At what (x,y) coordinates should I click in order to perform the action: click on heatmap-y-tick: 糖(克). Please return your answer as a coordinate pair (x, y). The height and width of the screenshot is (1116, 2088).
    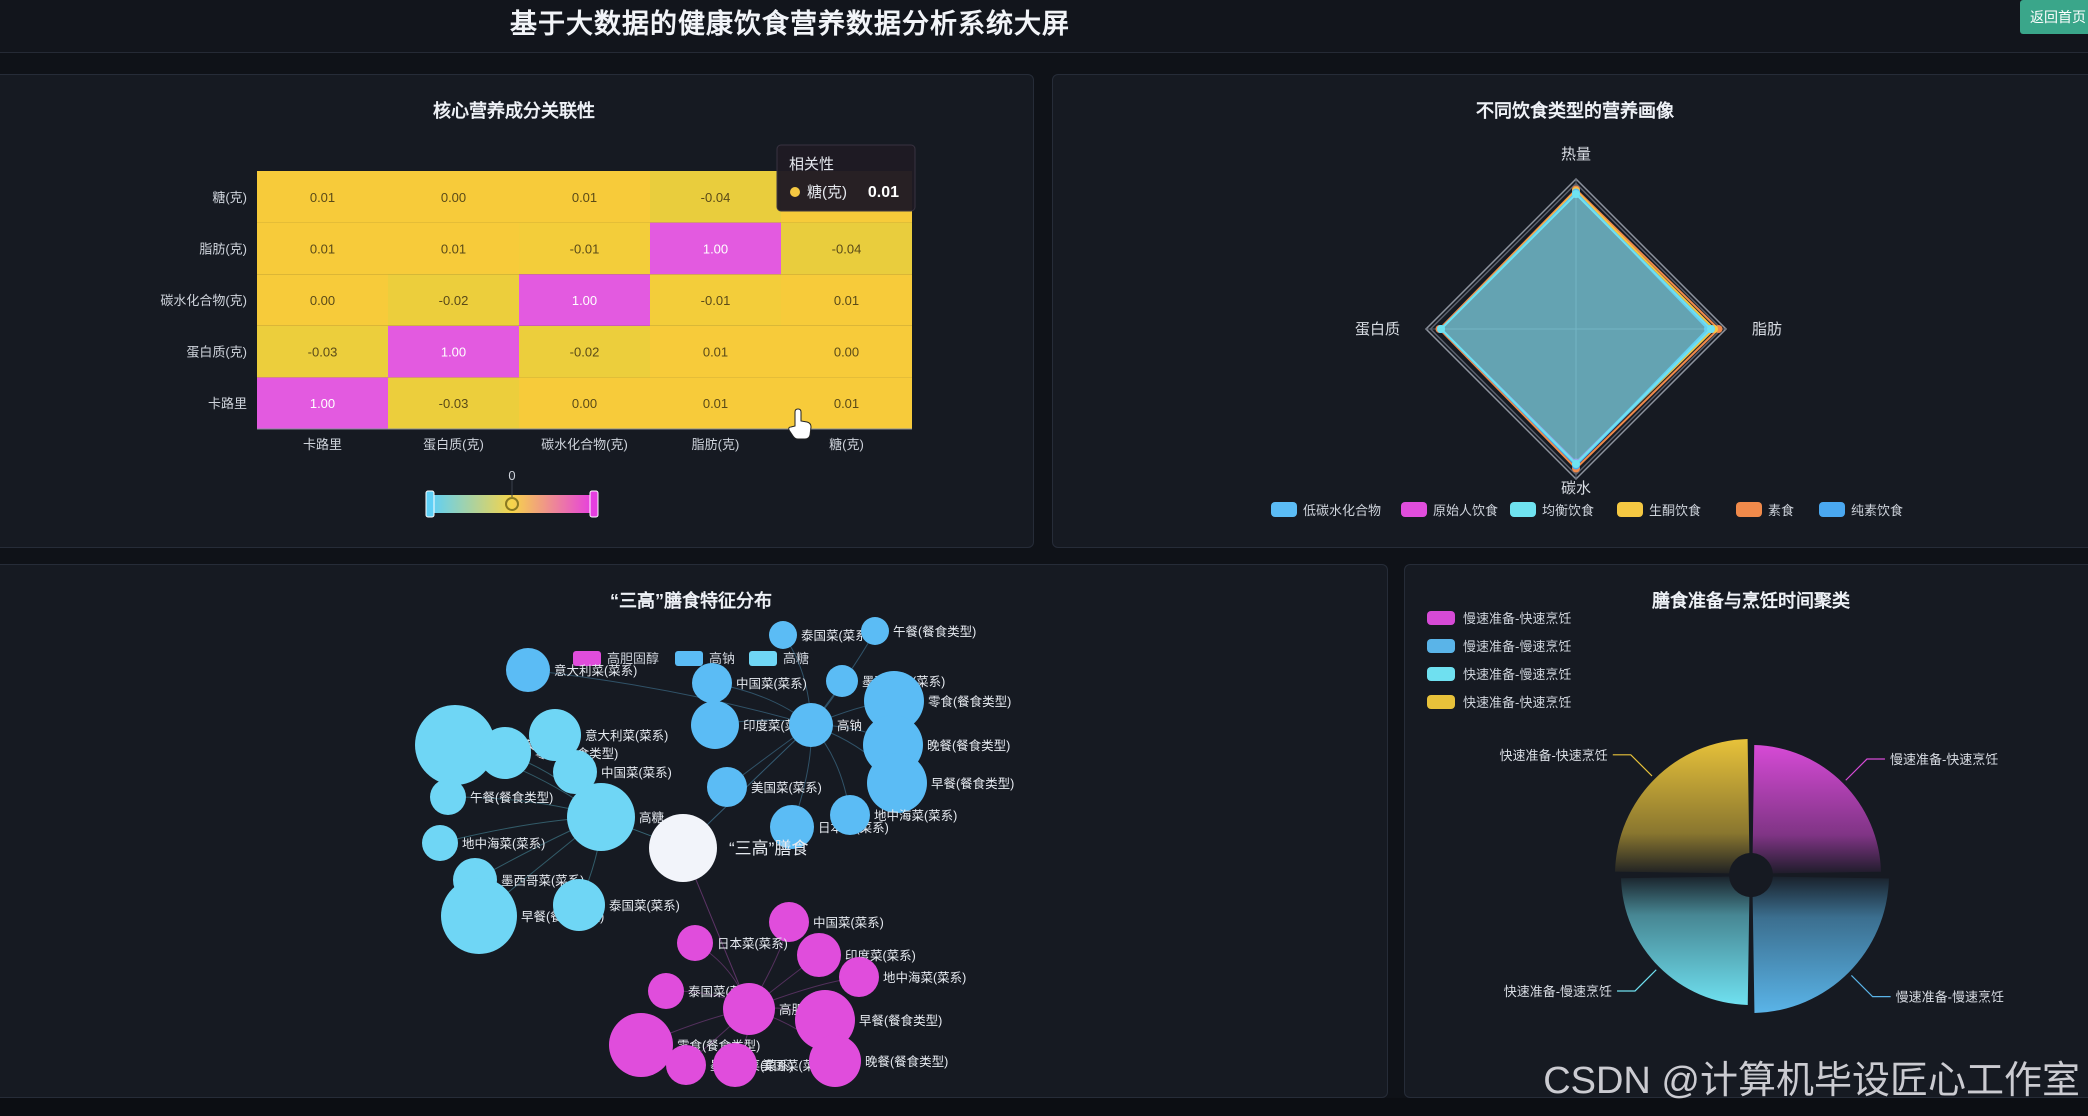
    Looking at the image, I should click on (229, 197).